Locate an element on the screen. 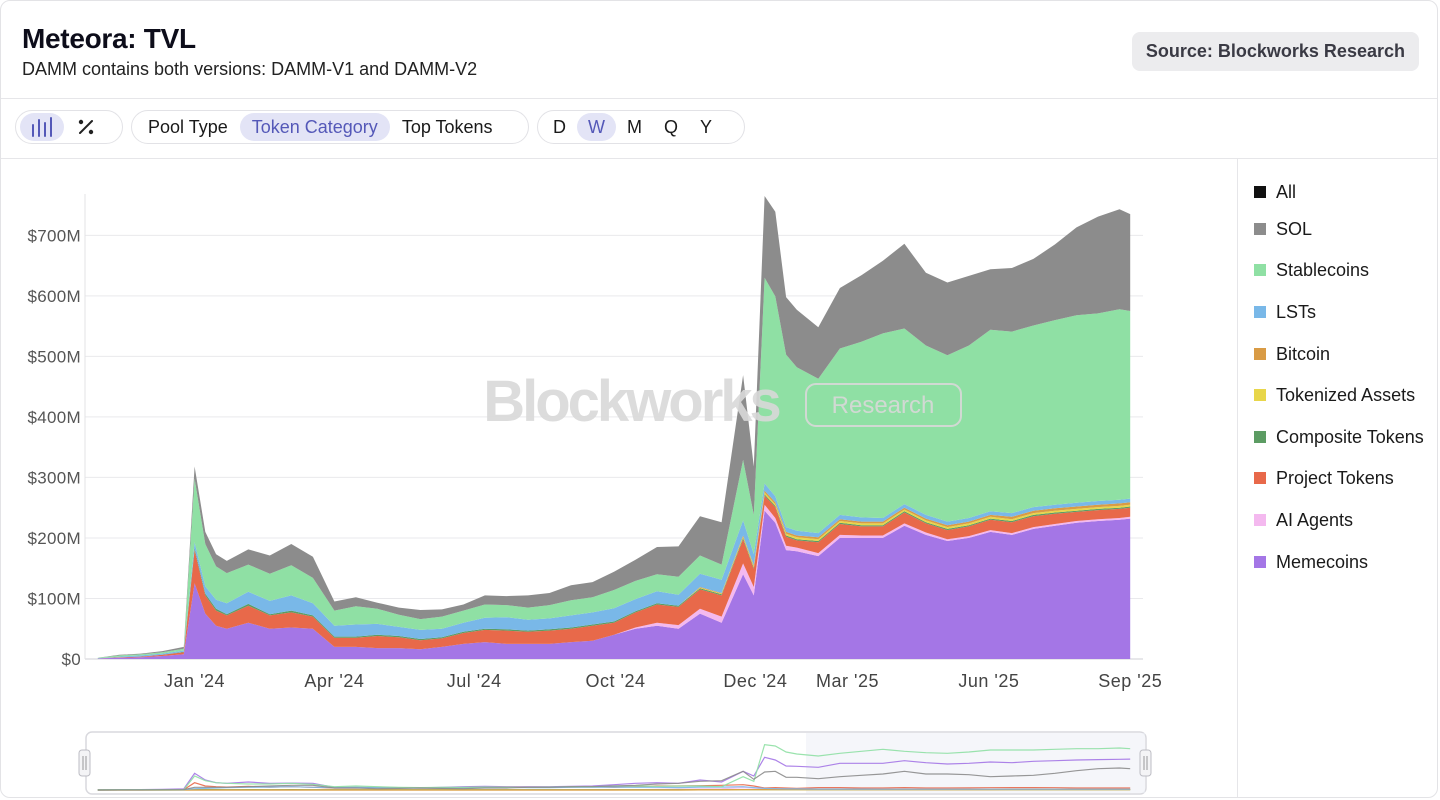 This screenshot has width=1440, height=800. x-tick-label: Mar '25 is located at coordinates (847, 681).